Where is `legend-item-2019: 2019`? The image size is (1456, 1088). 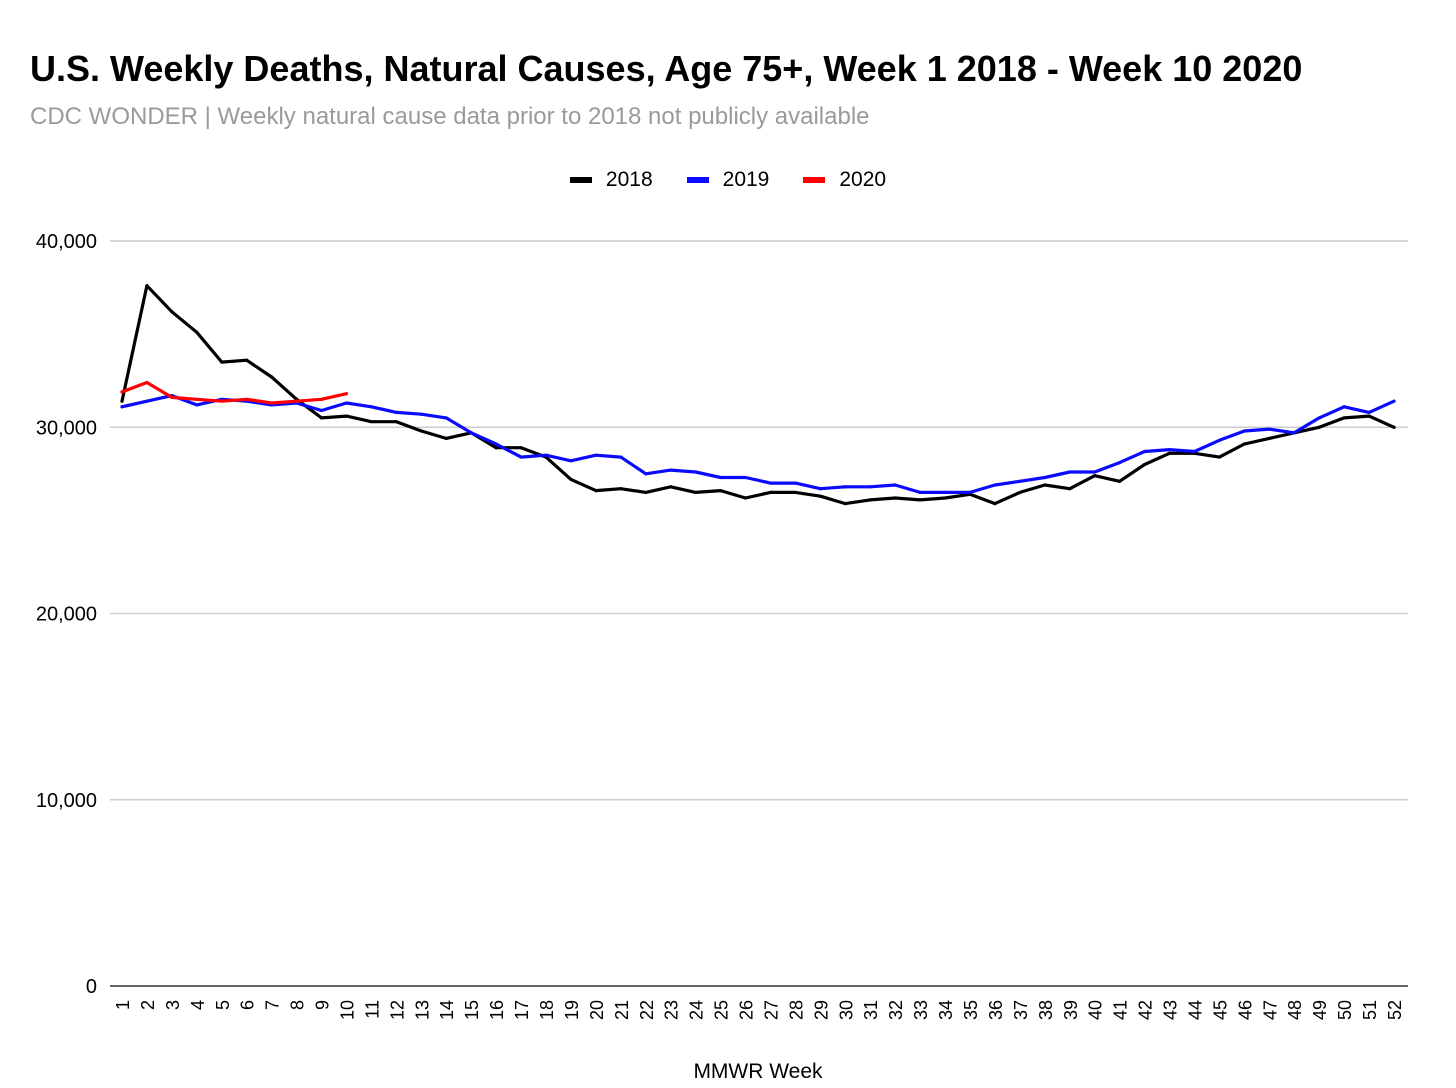
legend-item-2019: 2019 is located at coordinates (727, 180).